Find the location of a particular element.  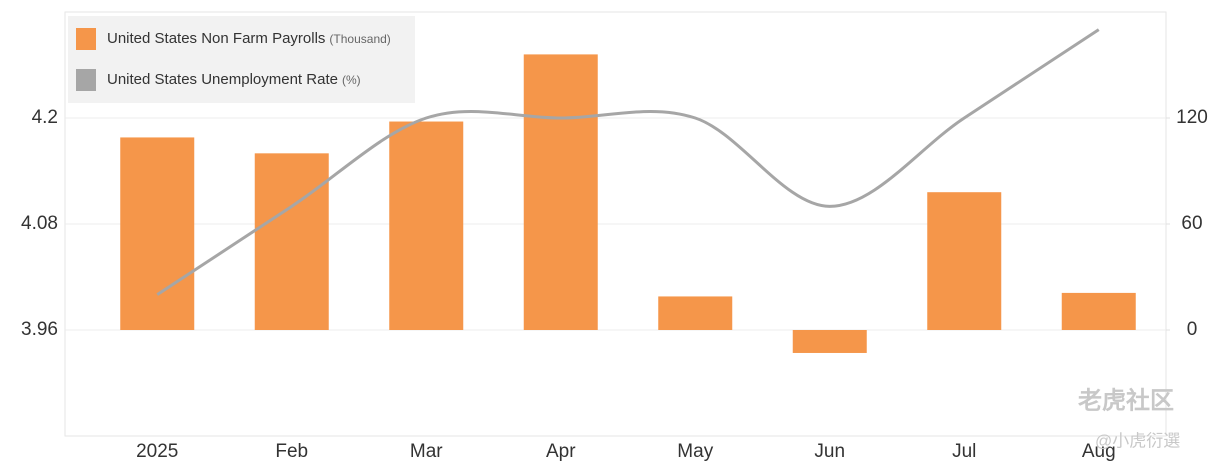

x-tick-label: Mar is located at coordinates (426, 451).